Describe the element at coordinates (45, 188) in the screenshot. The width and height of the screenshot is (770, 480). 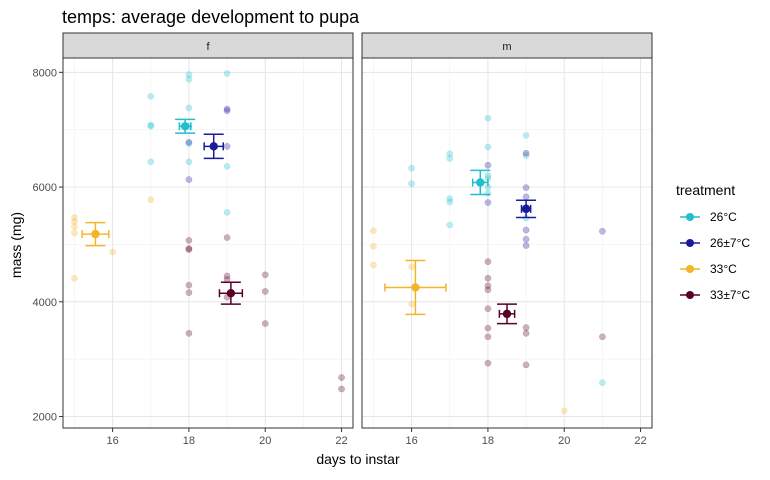
I see `y-tick-label: 6000` at that location.